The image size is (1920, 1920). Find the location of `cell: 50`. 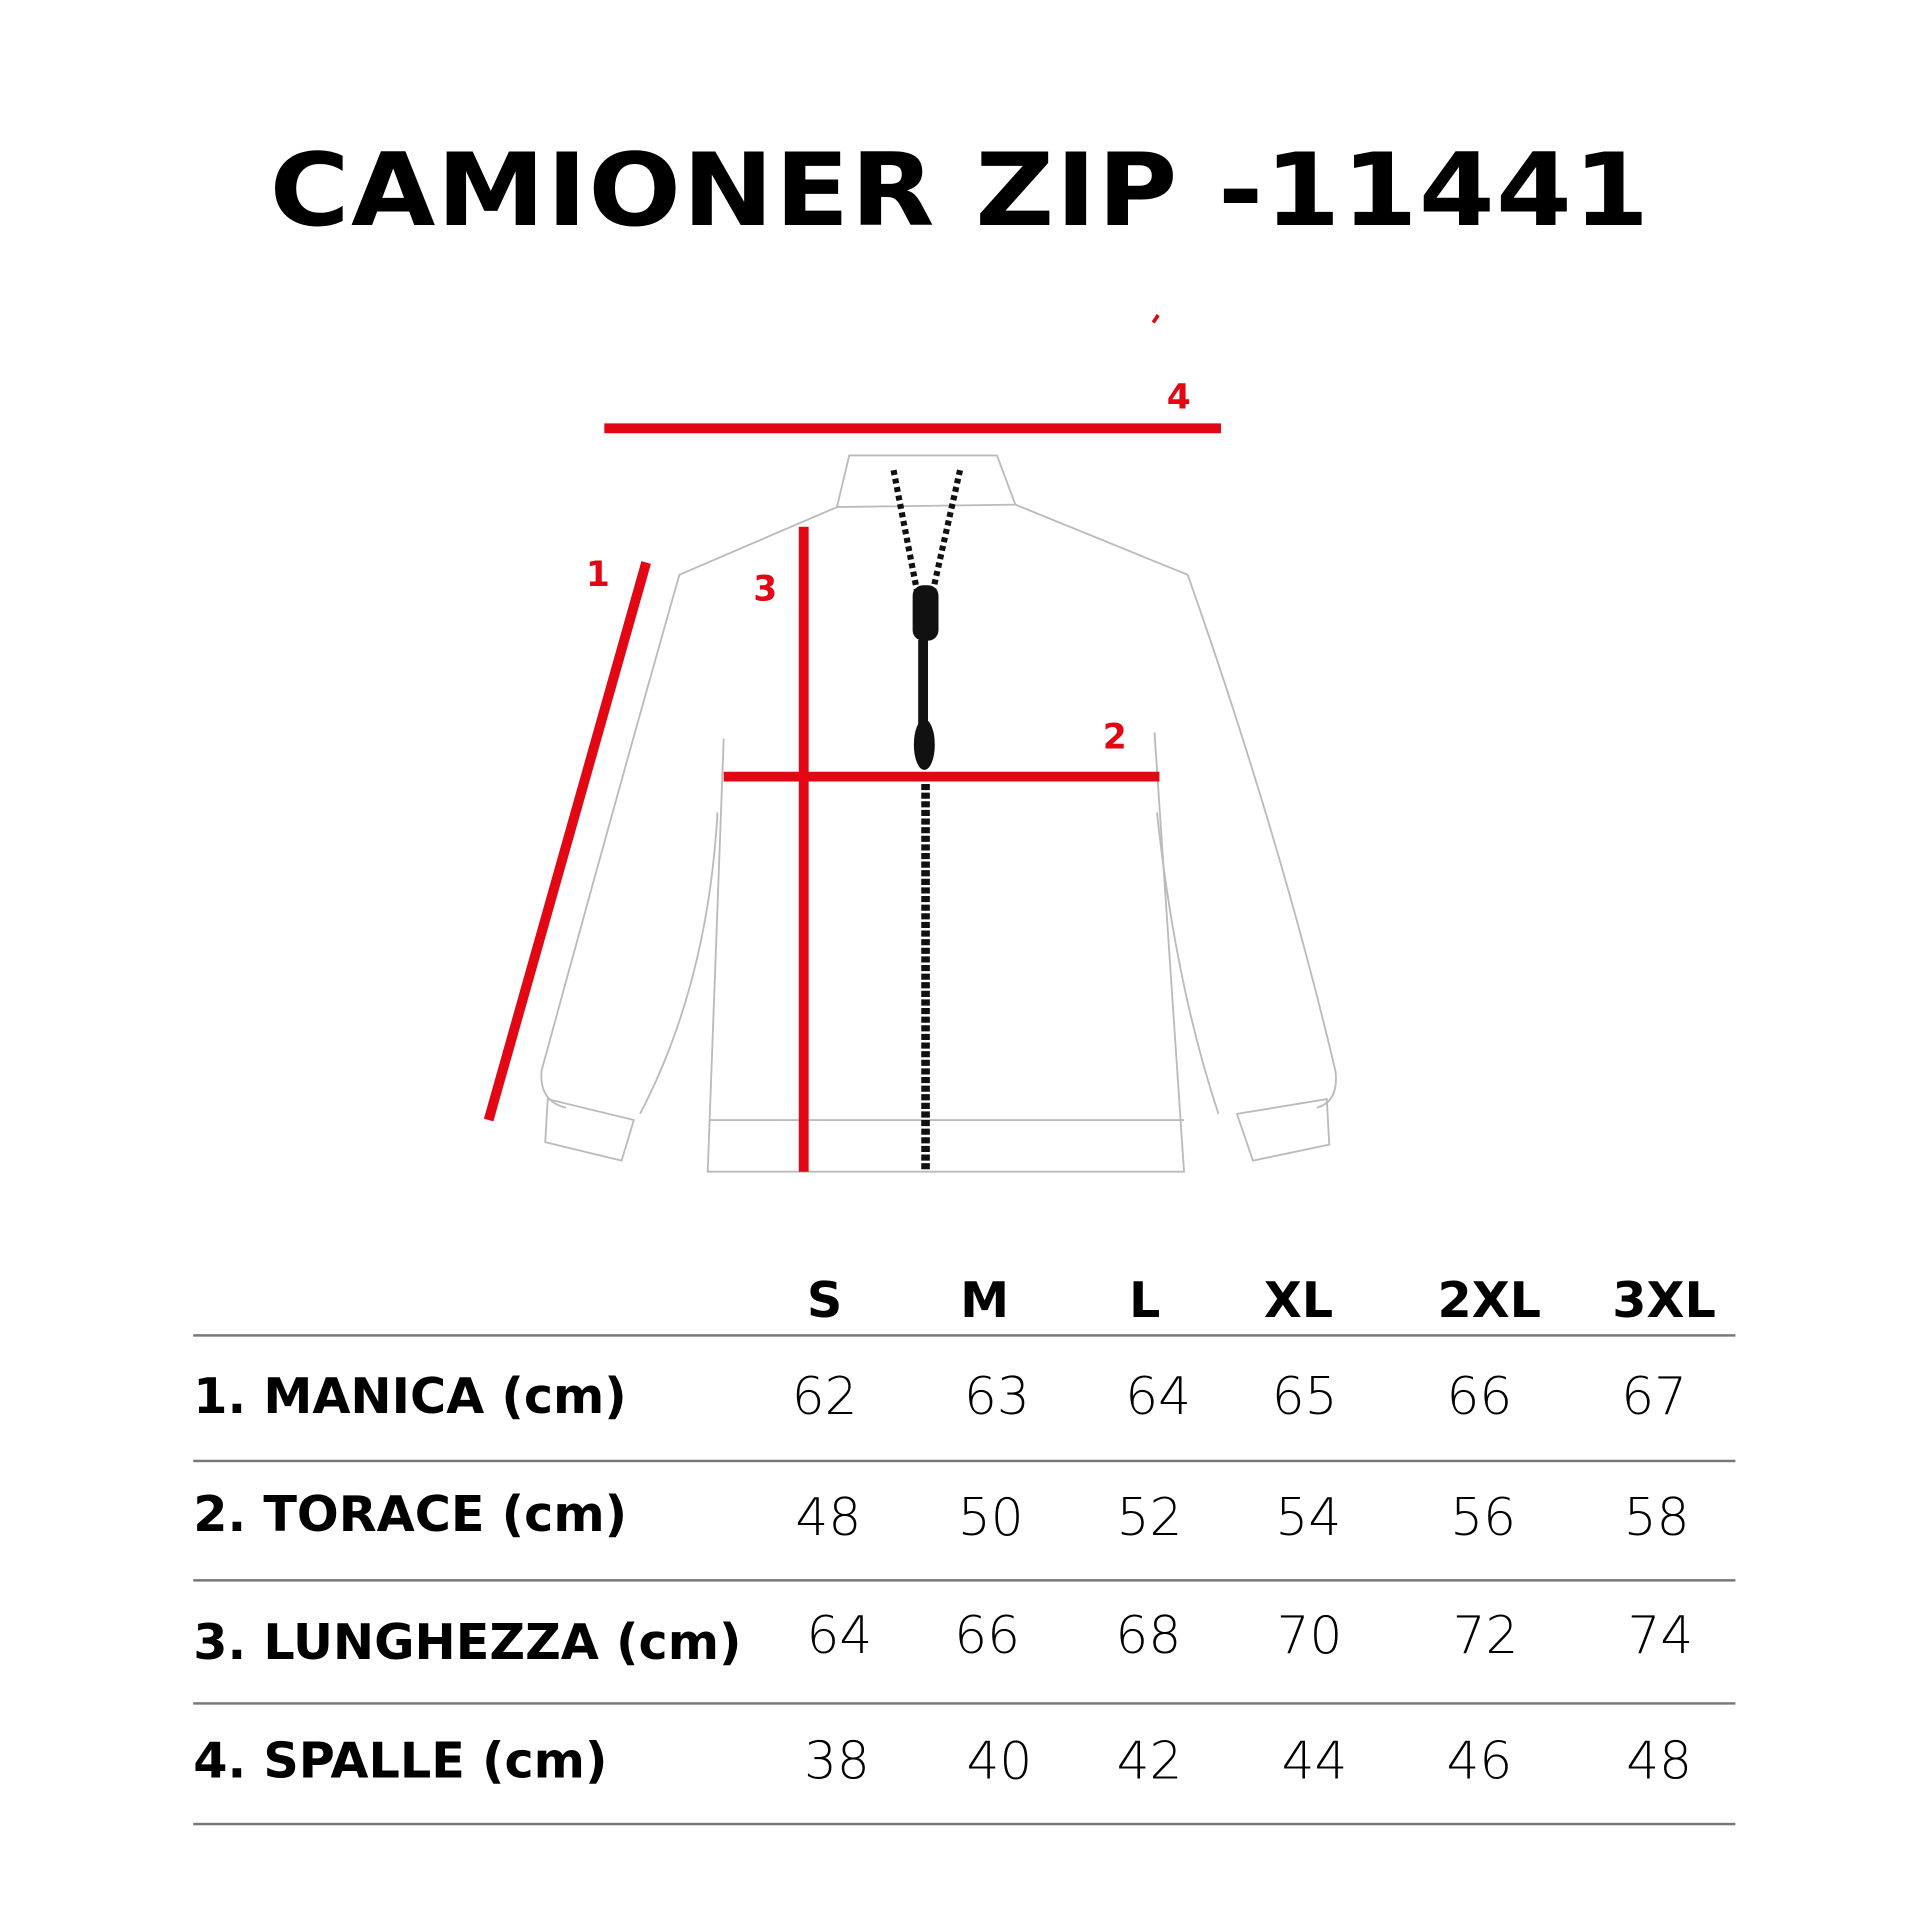

cell: 50 is located at coordinates (990, 1517).